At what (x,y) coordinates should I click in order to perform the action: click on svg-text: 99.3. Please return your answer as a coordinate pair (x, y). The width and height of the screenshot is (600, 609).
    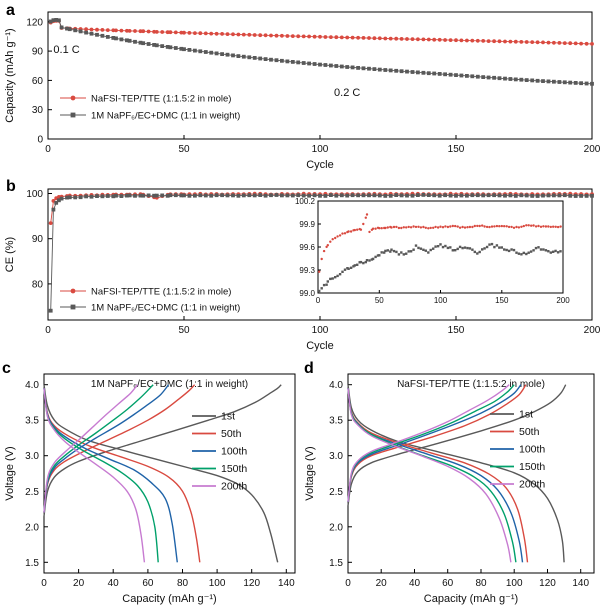
    Looking at the image, I should click on (307, 270).